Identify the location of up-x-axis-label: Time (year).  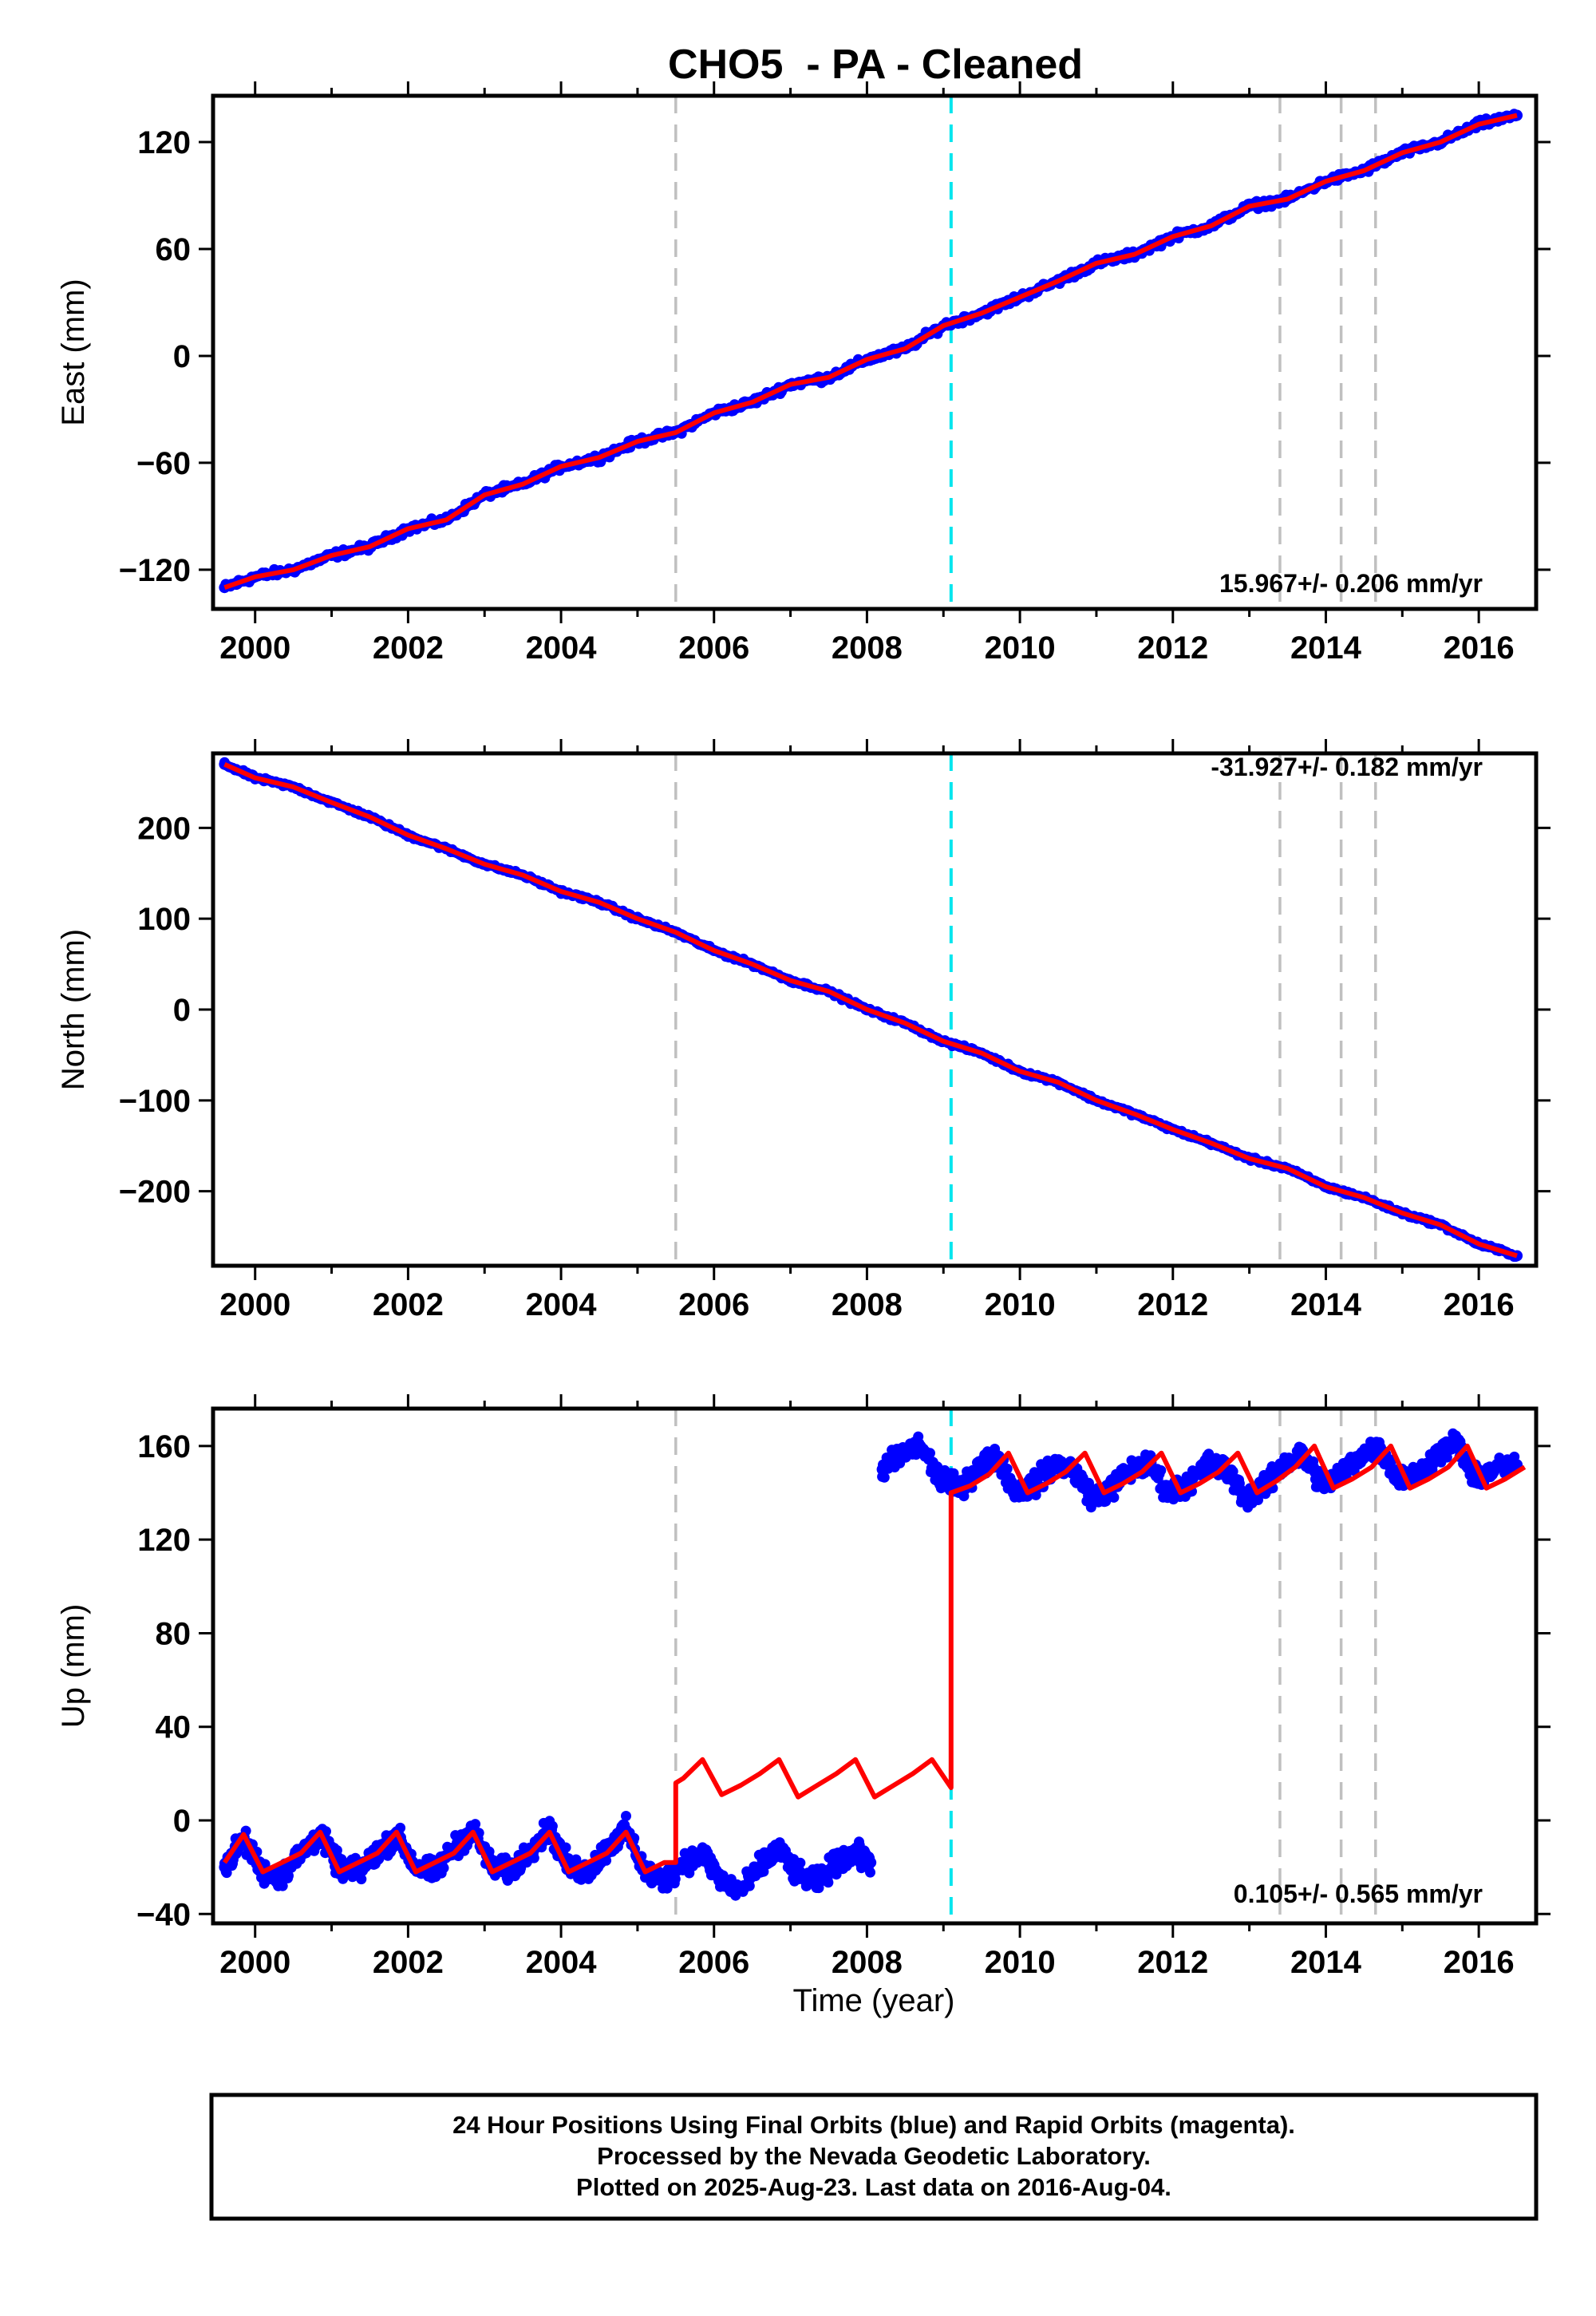
(874, 2001).